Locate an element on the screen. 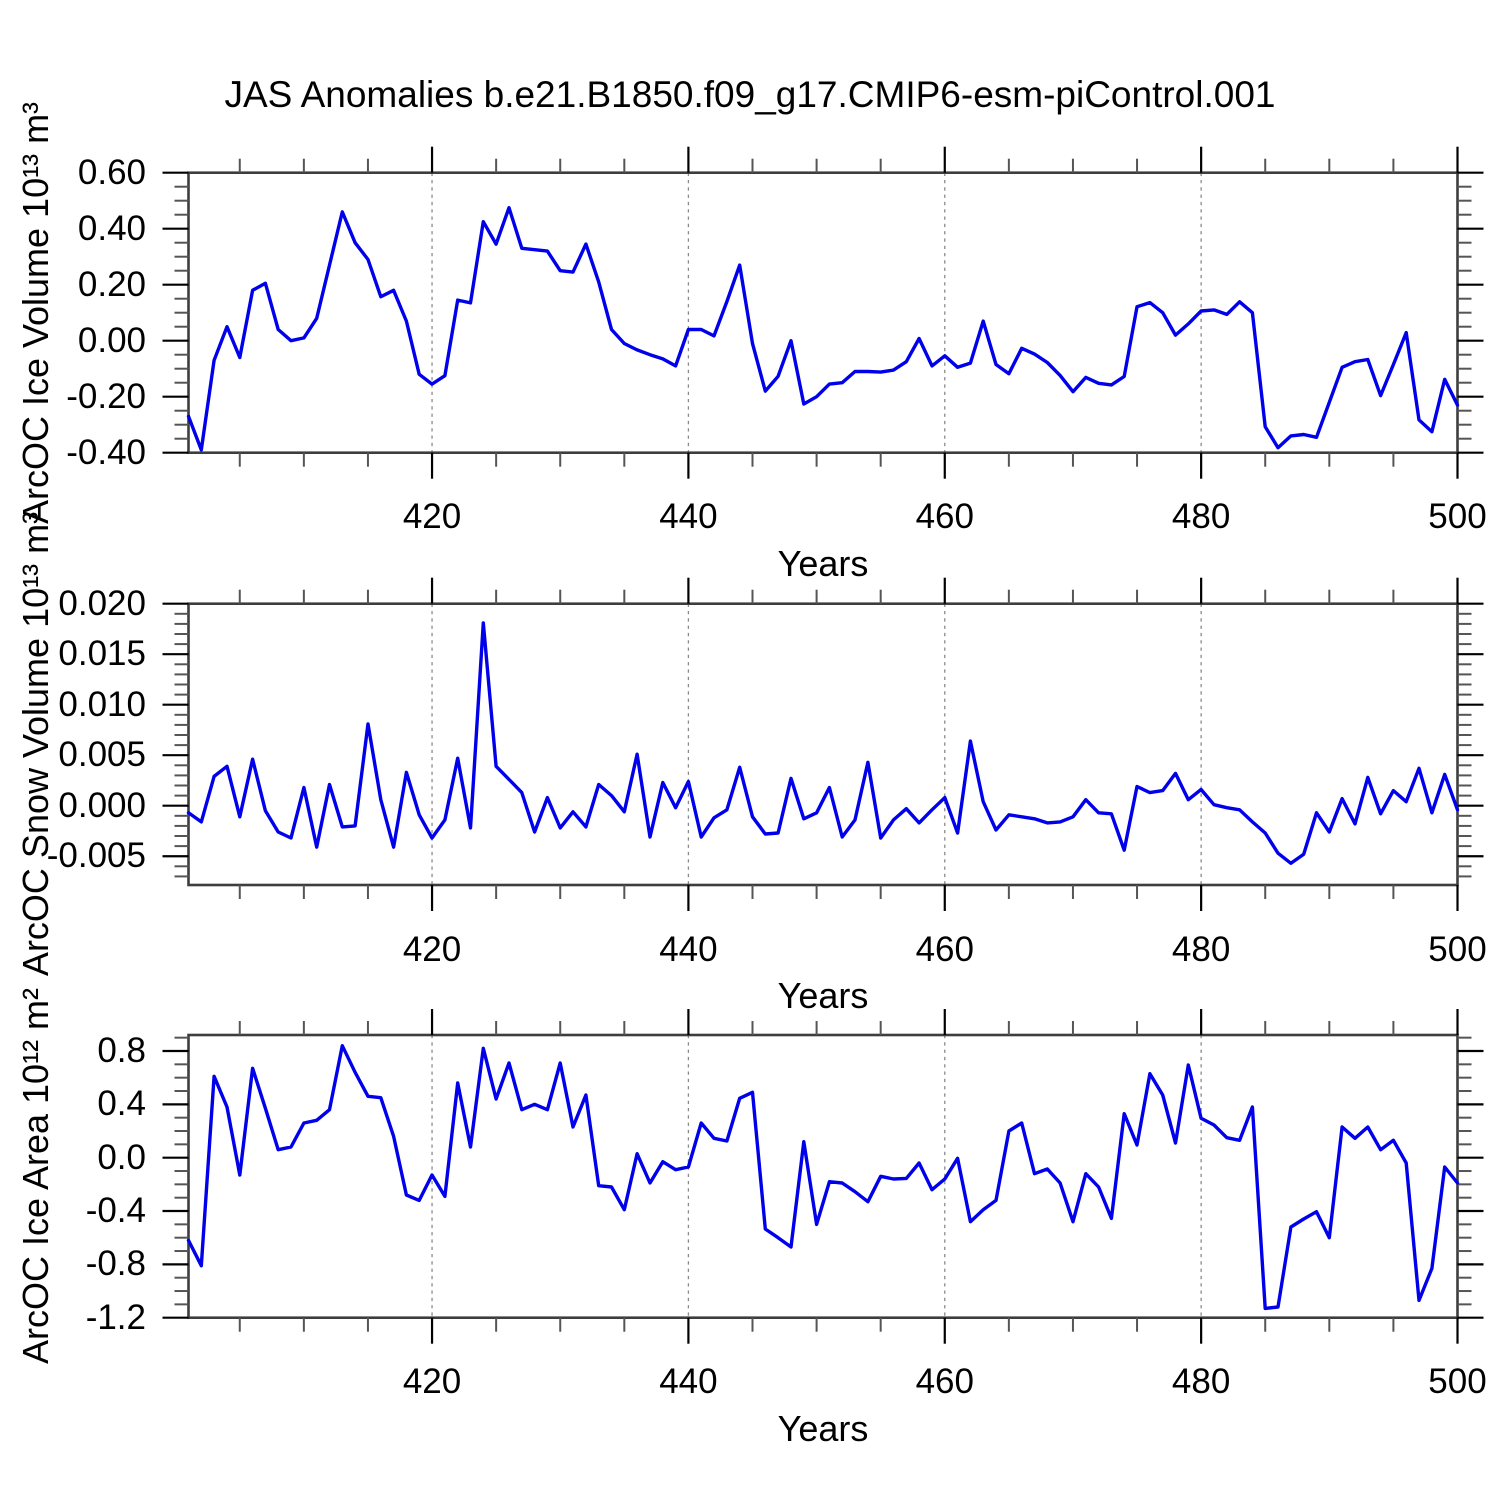  panel1-data-line is located at coordinates (823, 328).